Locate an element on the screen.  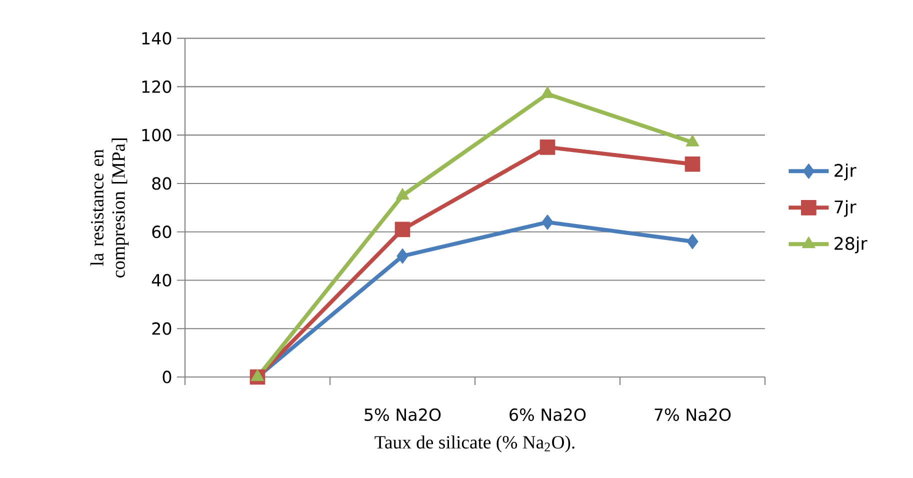
x-axis-title: Taux de silicate (% Na$_{2}$O). is located at coordinates (474, 443).